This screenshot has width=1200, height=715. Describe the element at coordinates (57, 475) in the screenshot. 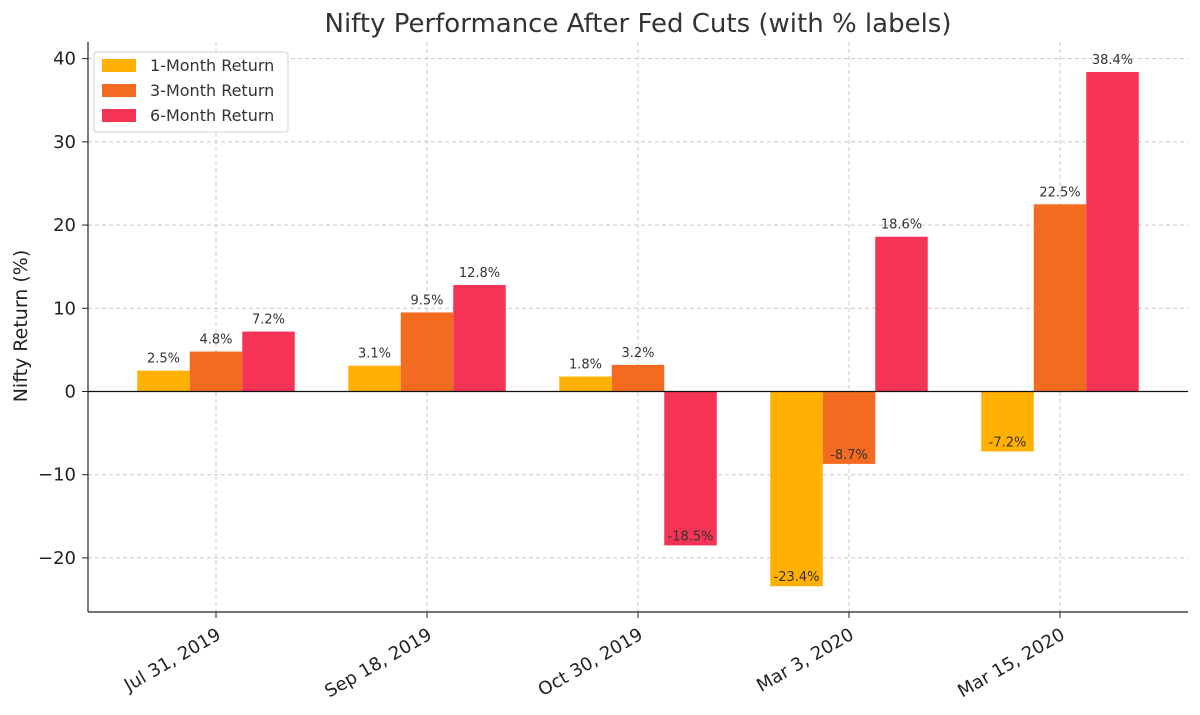

I see `y-tick-label: −10` at that location.